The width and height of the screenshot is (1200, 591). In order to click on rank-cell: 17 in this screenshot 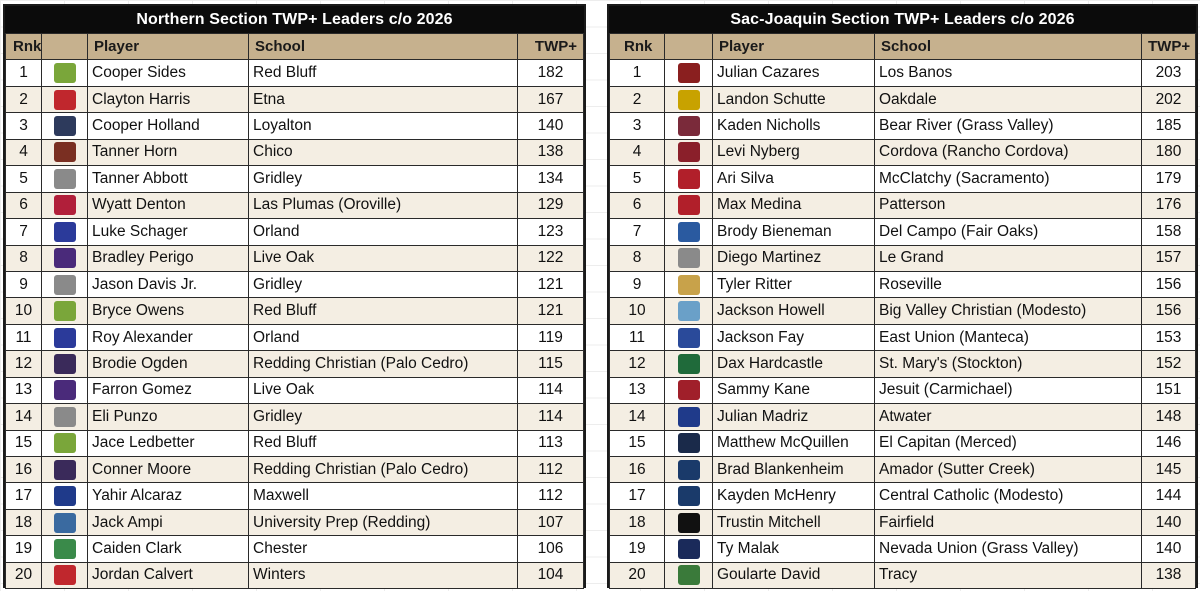, I will do `click(23, 496)`.